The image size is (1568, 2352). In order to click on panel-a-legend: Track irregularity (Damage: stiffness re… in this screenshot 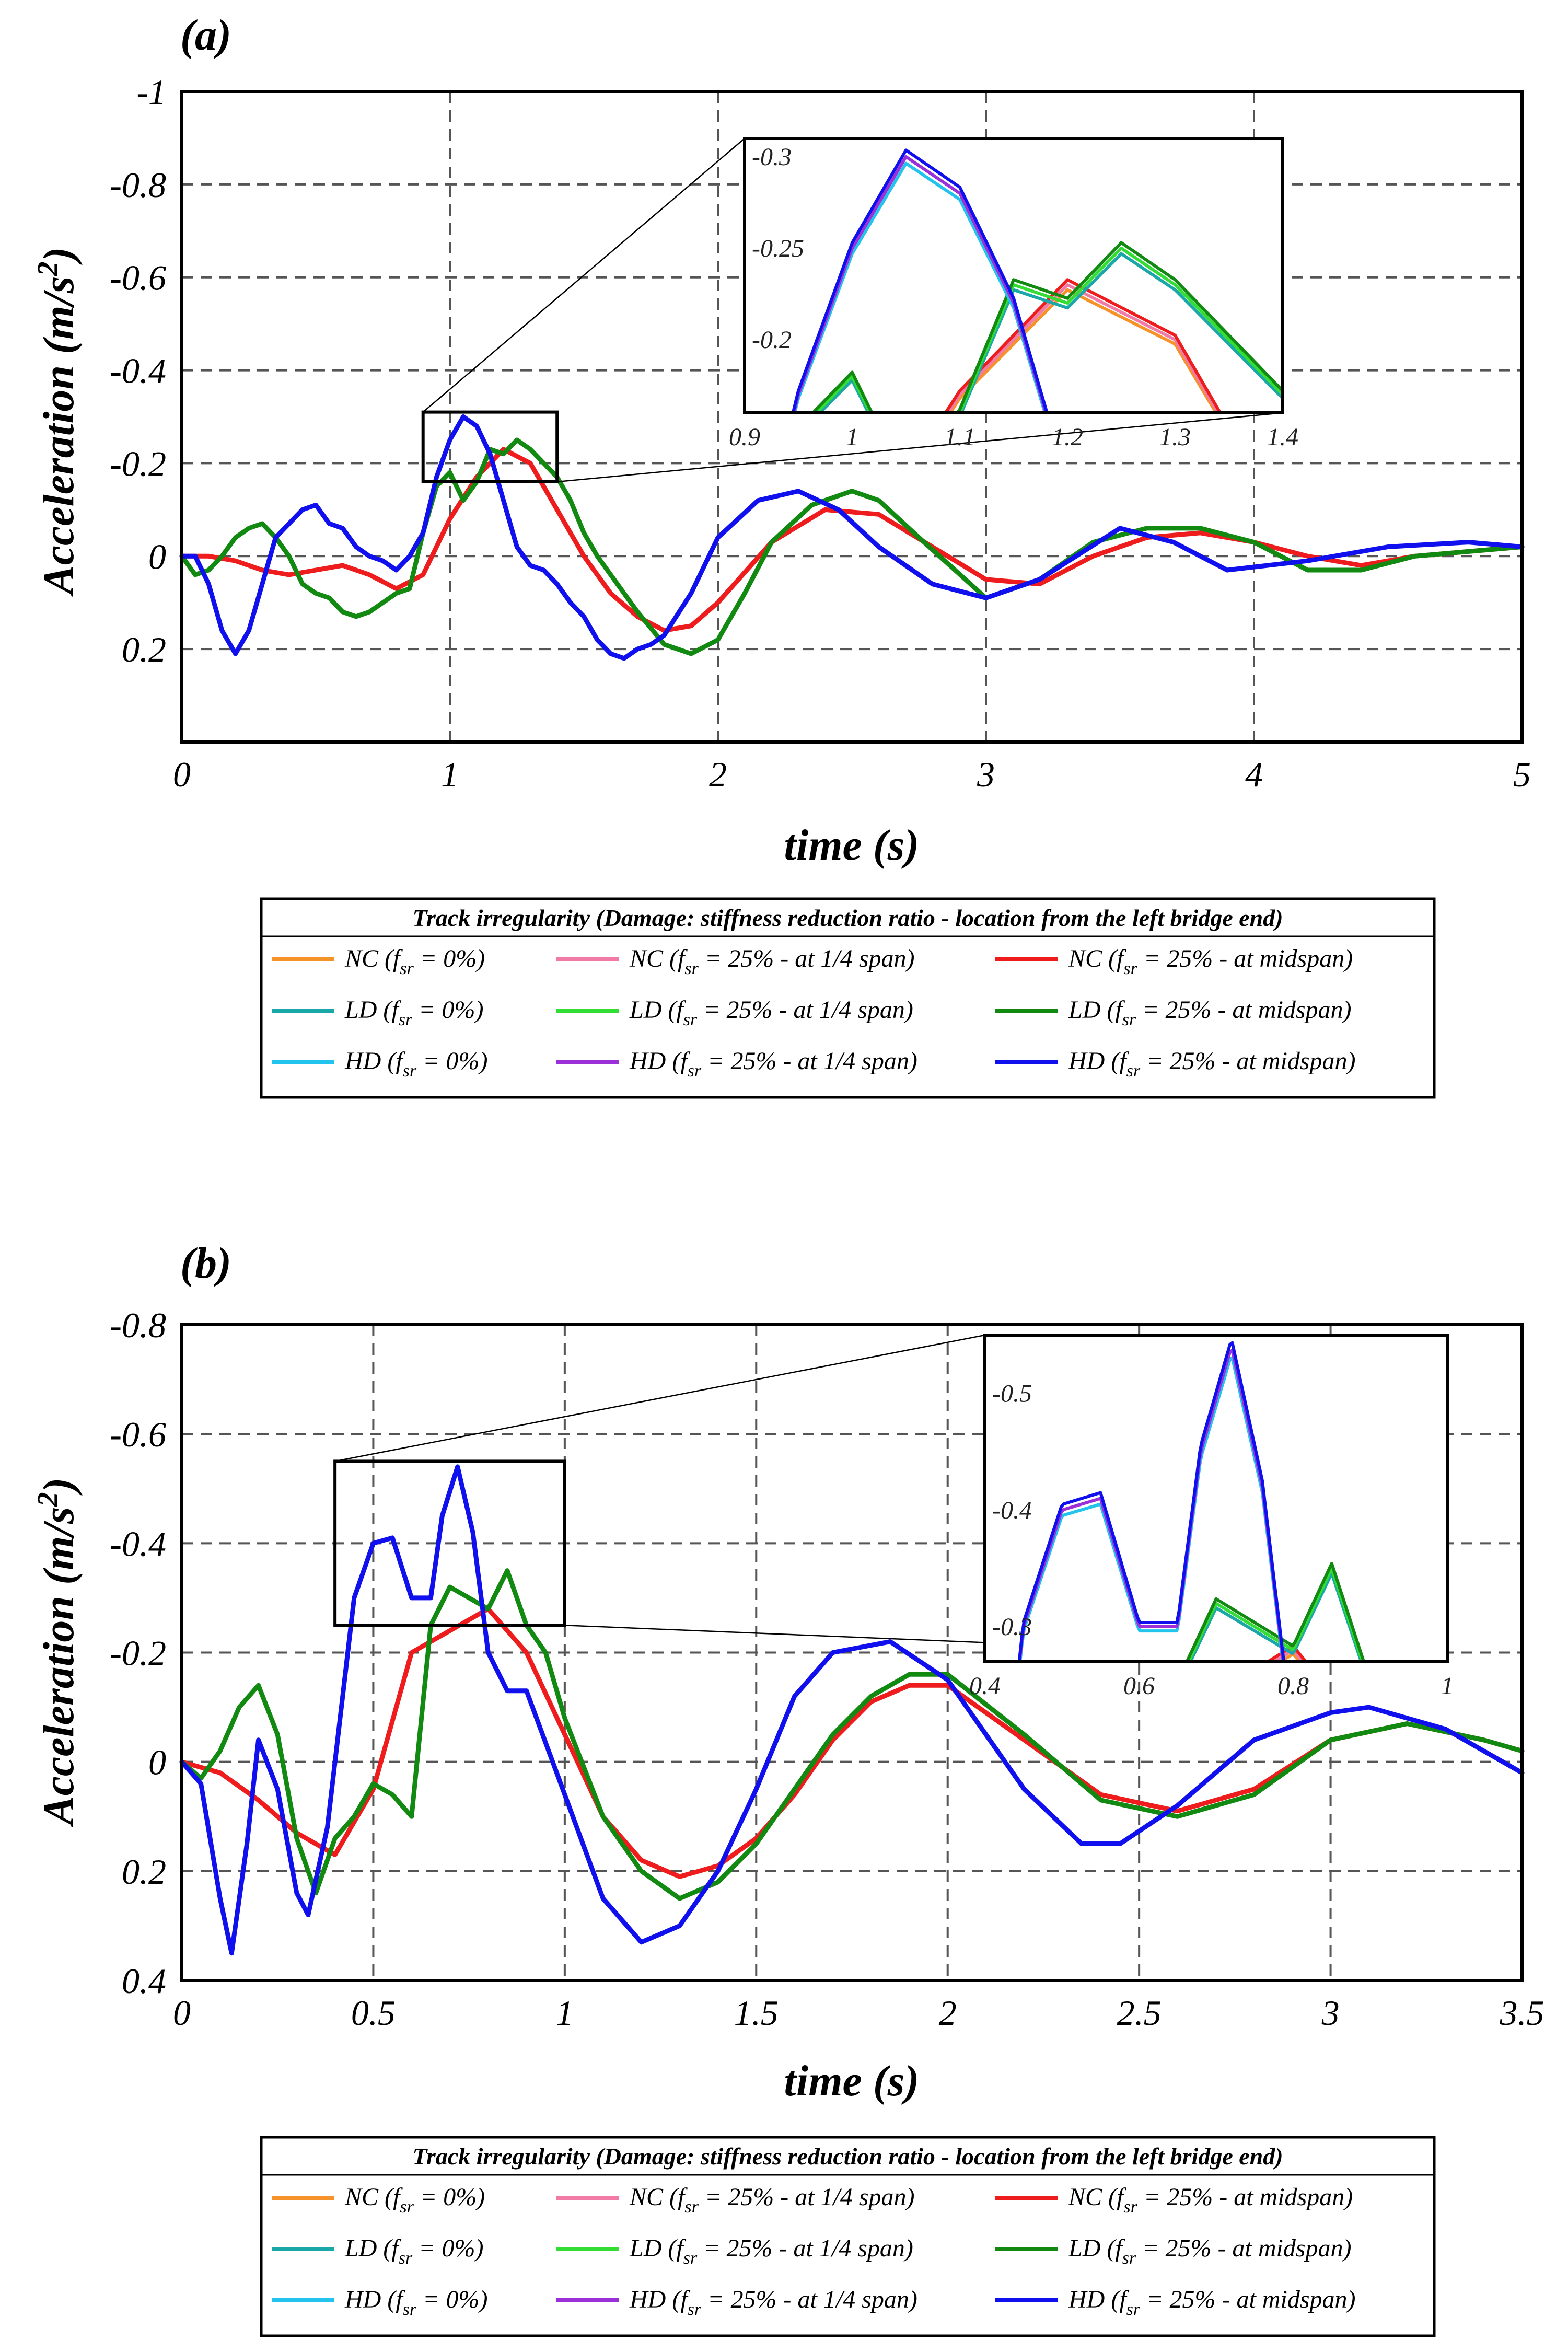, I will do `click(848, 998)`.